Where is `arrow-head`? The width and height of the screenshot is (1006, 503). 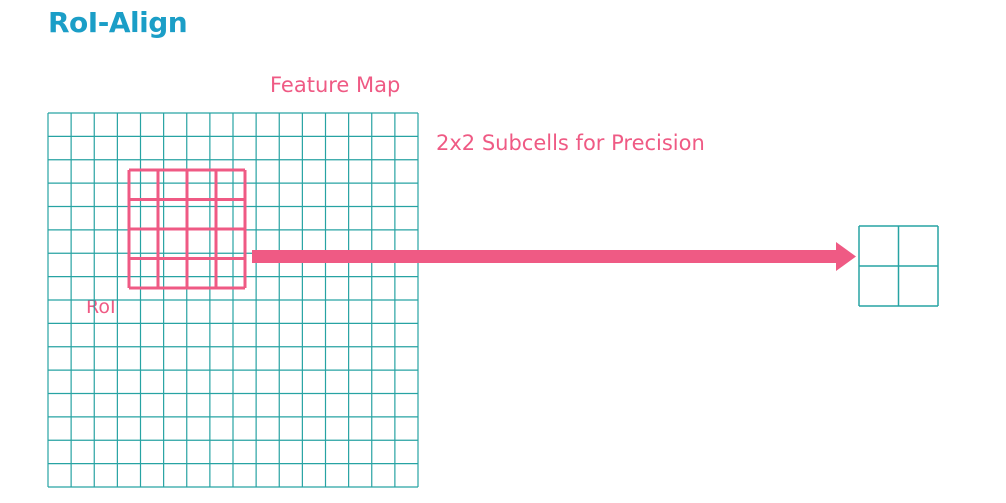 arrow-head is located at coordinates (846, 256).